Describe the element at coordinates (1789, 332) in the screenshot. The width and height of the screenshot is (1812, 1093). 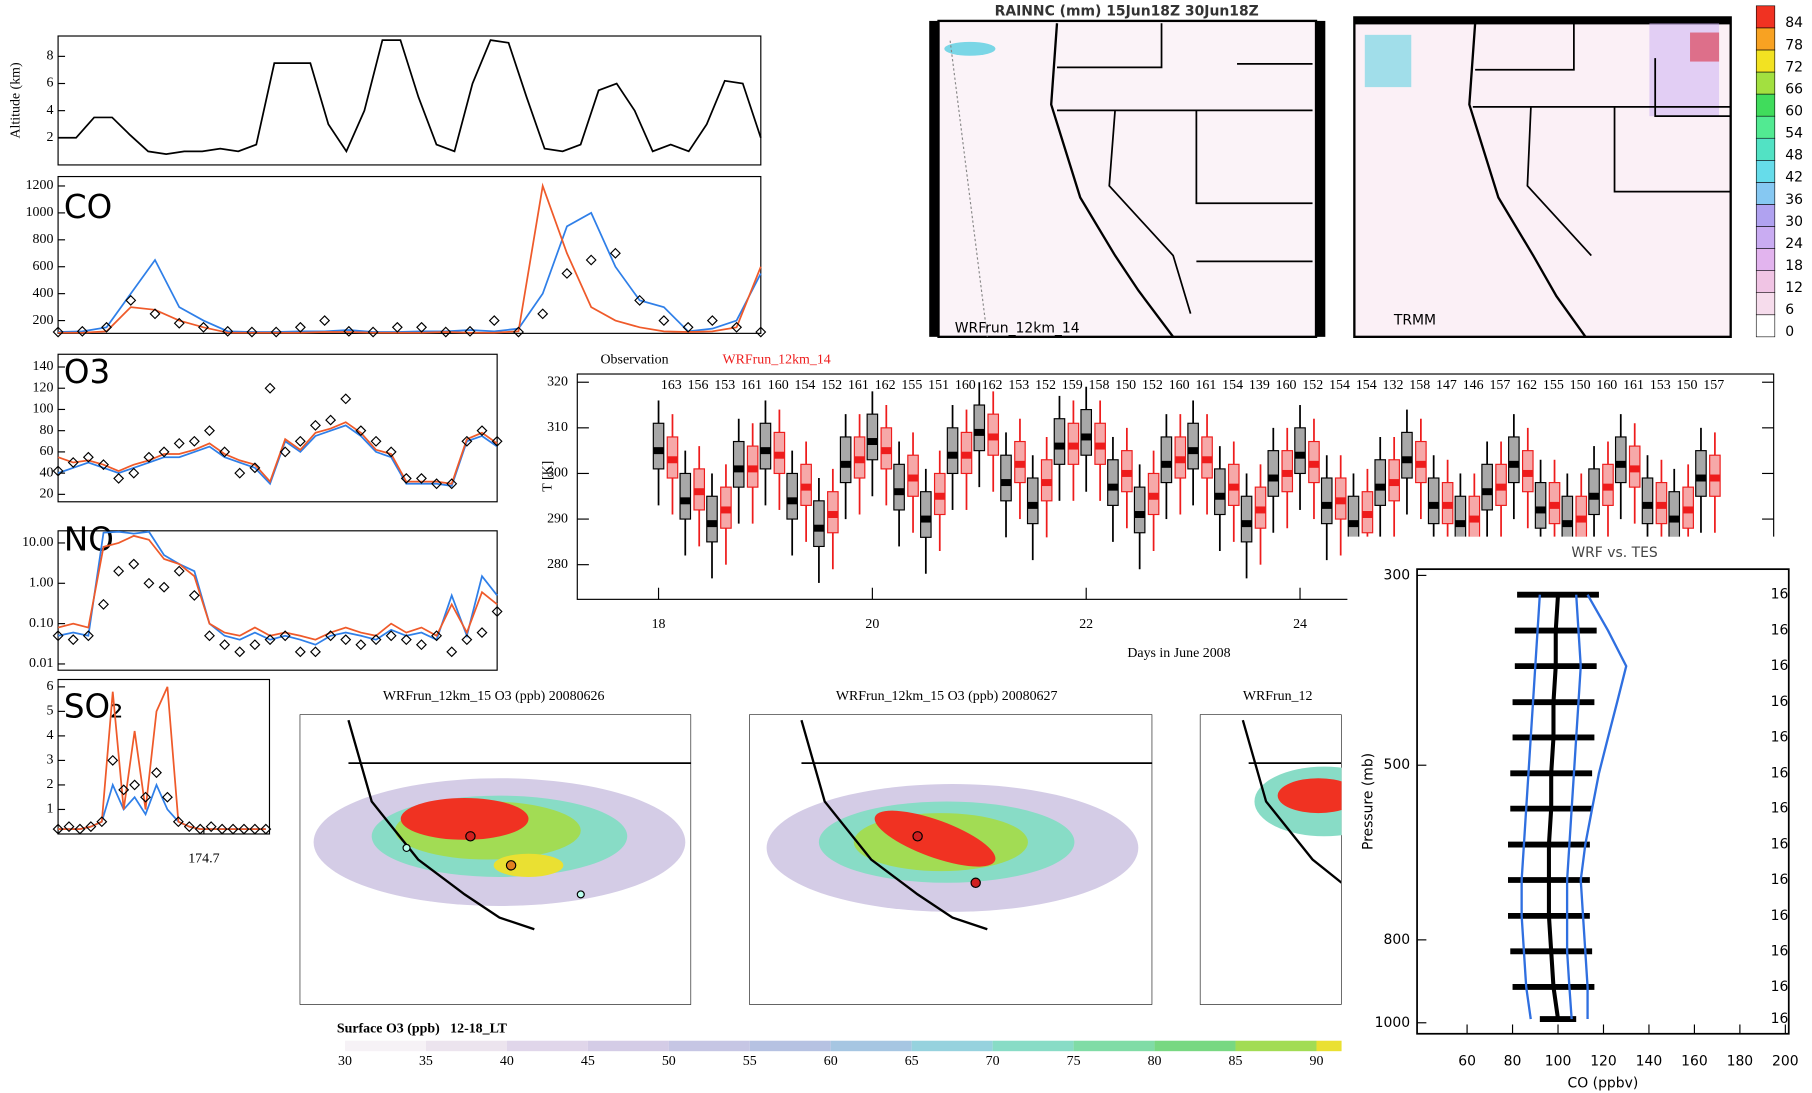
I see `colorbar-label: 0` at that location.